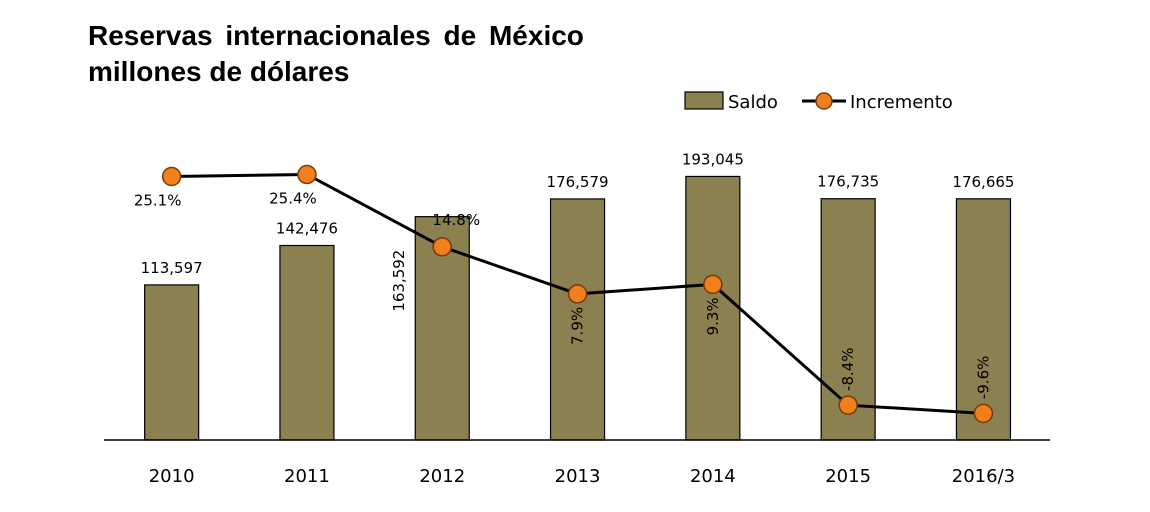 The image size is (1150, 512). Describe the element at coordinates (307, 174) in the screenshot. I see `marker-2011` at that location.